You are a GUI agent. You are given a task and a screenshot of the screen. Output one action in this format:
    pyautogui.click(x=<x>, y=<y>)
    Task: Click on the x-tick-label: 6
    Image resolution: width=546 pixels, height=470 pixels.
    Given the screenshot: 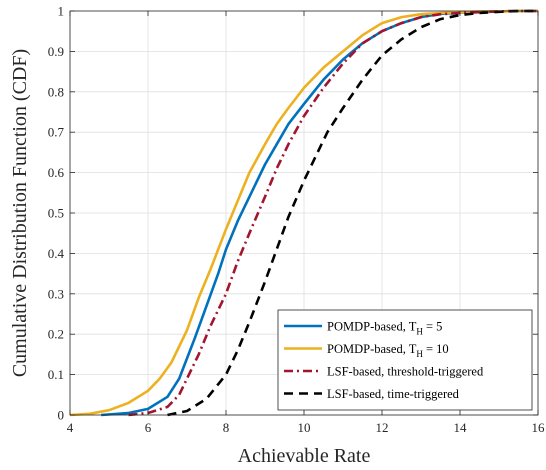 What is the action you would take?
    pyautogui.click(x=148, y=427)
    